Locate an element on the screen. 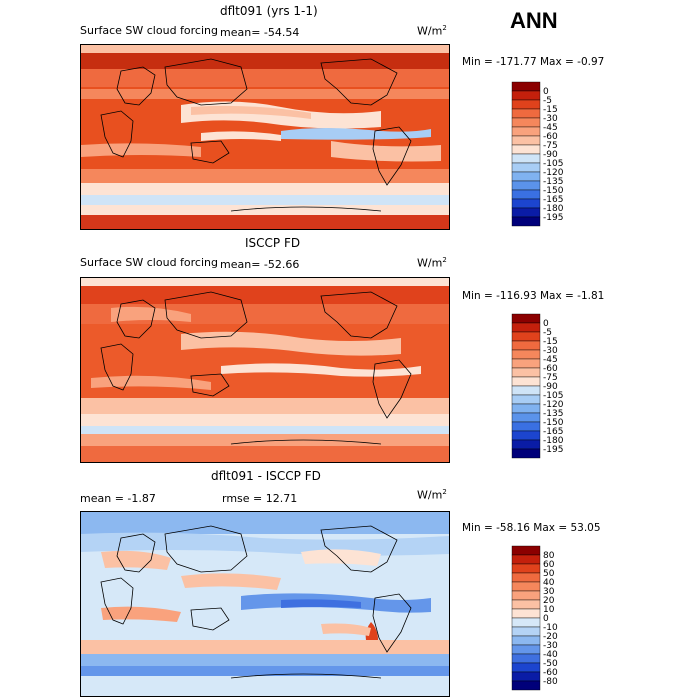 The width and height of the screenshot is (700, 700). colorbar-label: -50 is located at coordinates (550, 664).